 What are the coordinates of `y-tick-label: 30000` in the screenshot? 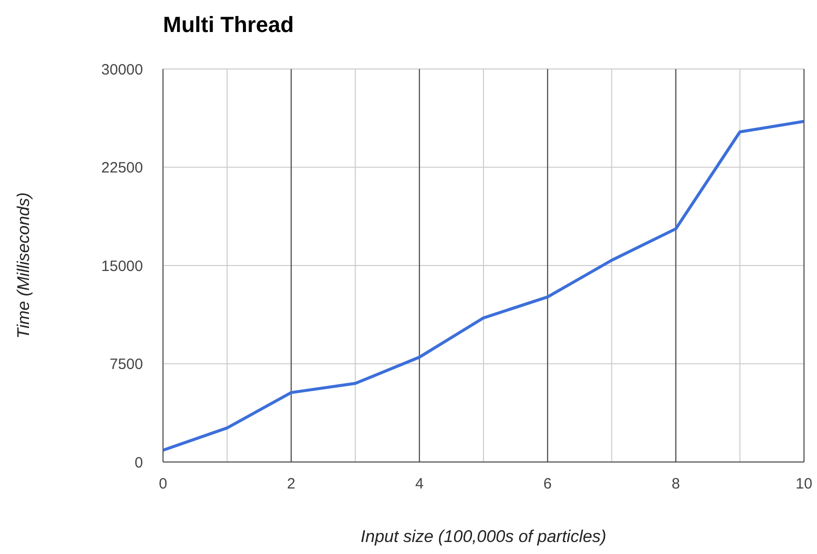 It's located at (122, 69).